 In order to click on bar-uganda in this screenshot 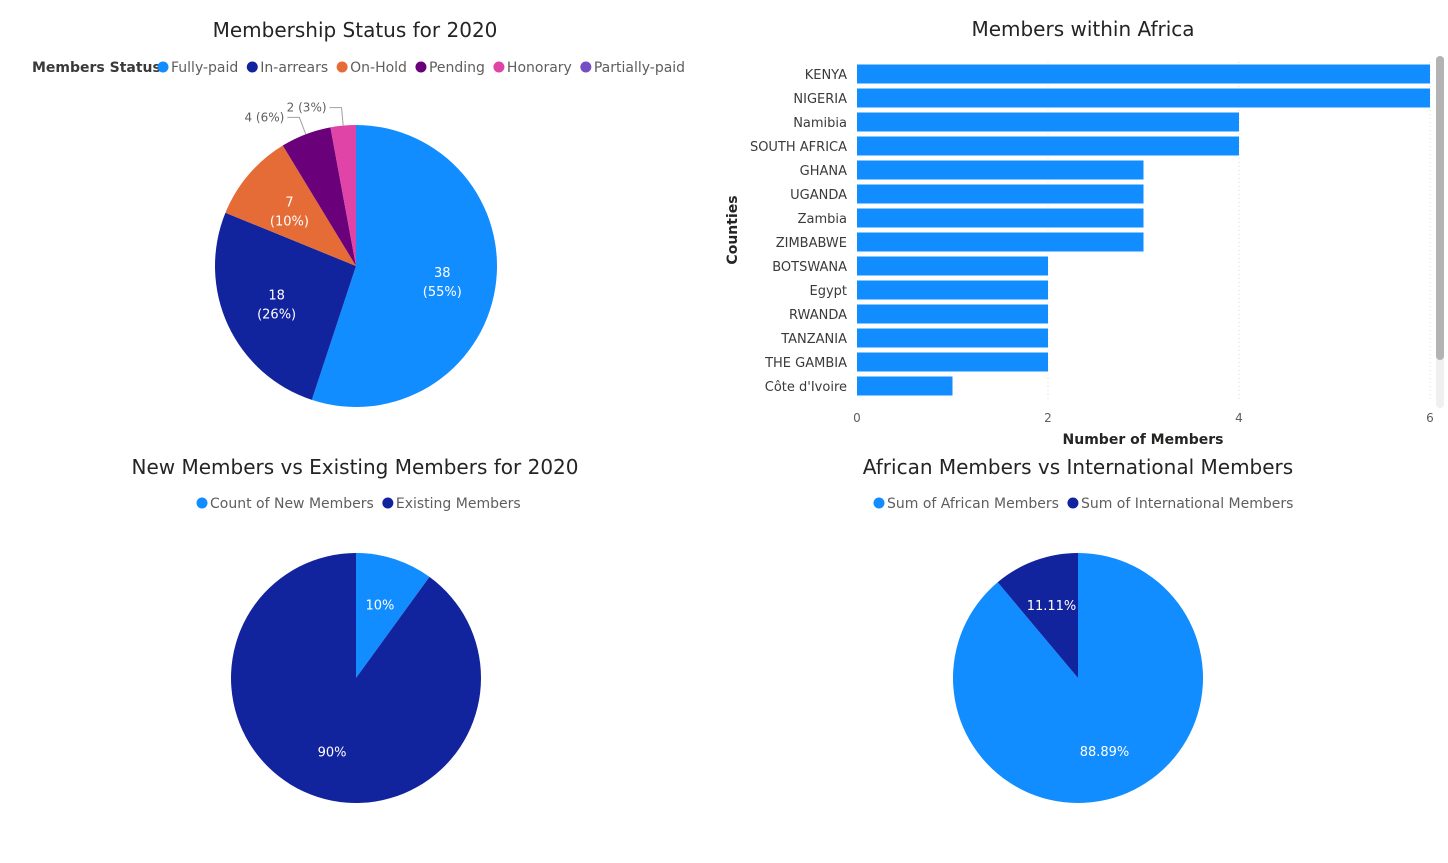, I will do `click(1000, 194)`.